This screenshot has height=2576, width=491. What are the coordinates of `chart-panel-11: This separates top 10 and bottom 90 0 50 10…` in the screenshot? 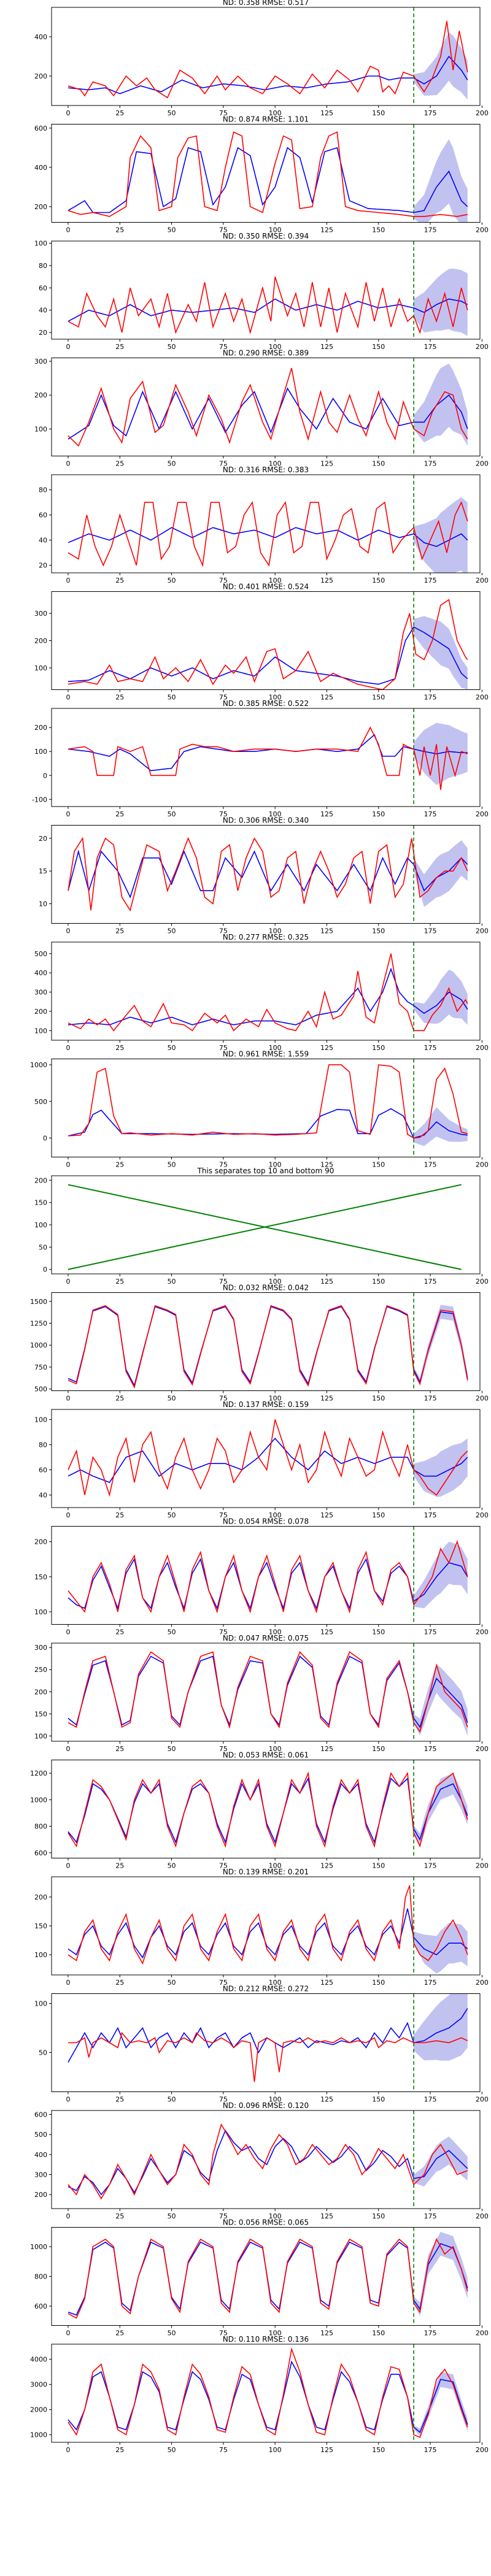 It's located at (261, 1226).